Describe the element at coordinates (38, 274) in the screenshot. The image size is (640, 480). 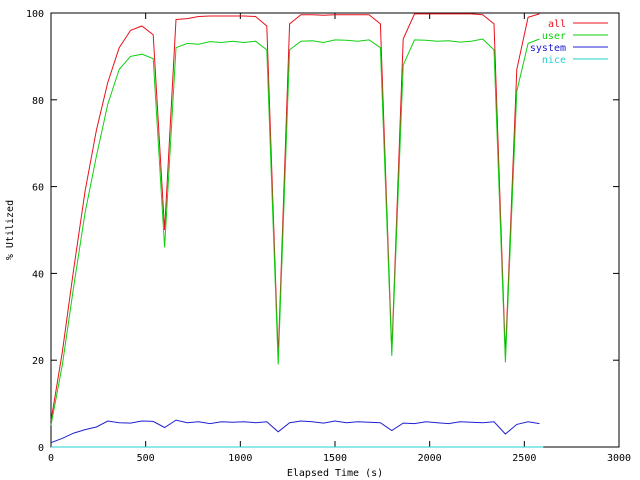
I see `y-tick-label: 40` at that location.